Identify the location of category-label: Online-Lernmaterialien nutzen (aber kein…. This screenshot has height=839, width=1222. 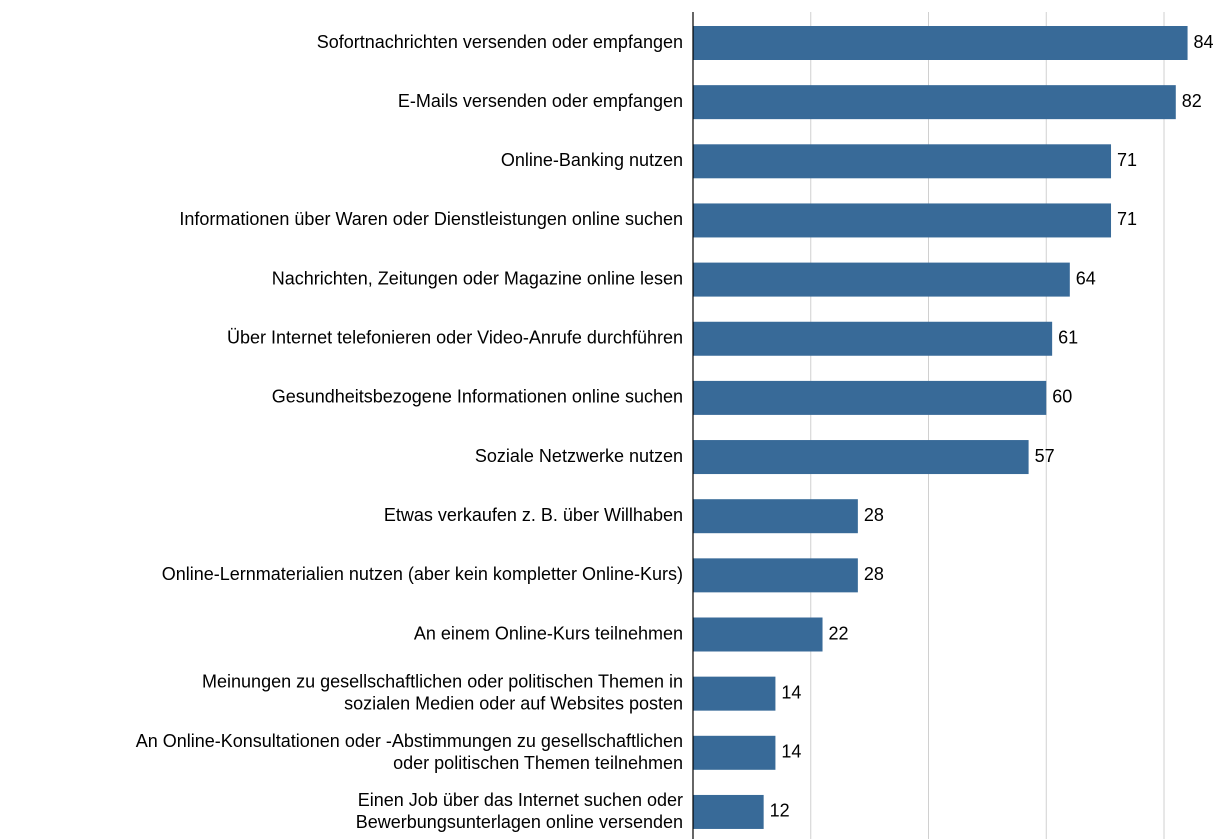
(422, 574).